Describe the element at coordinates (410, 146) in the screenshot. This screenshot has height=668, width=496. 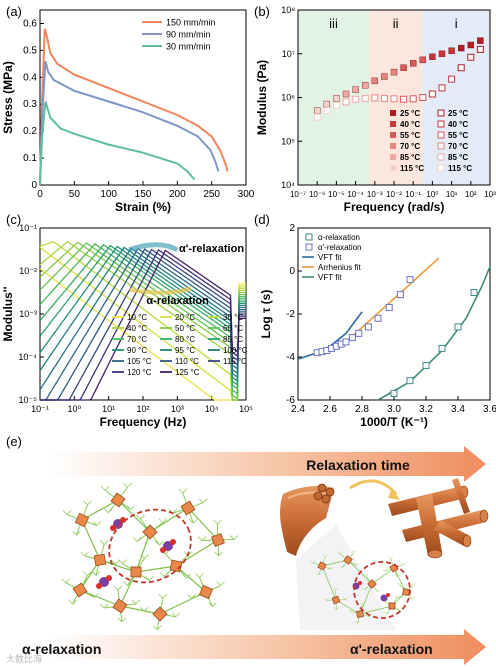
I see `legend-filled-label-3: 70 °C` at that location.